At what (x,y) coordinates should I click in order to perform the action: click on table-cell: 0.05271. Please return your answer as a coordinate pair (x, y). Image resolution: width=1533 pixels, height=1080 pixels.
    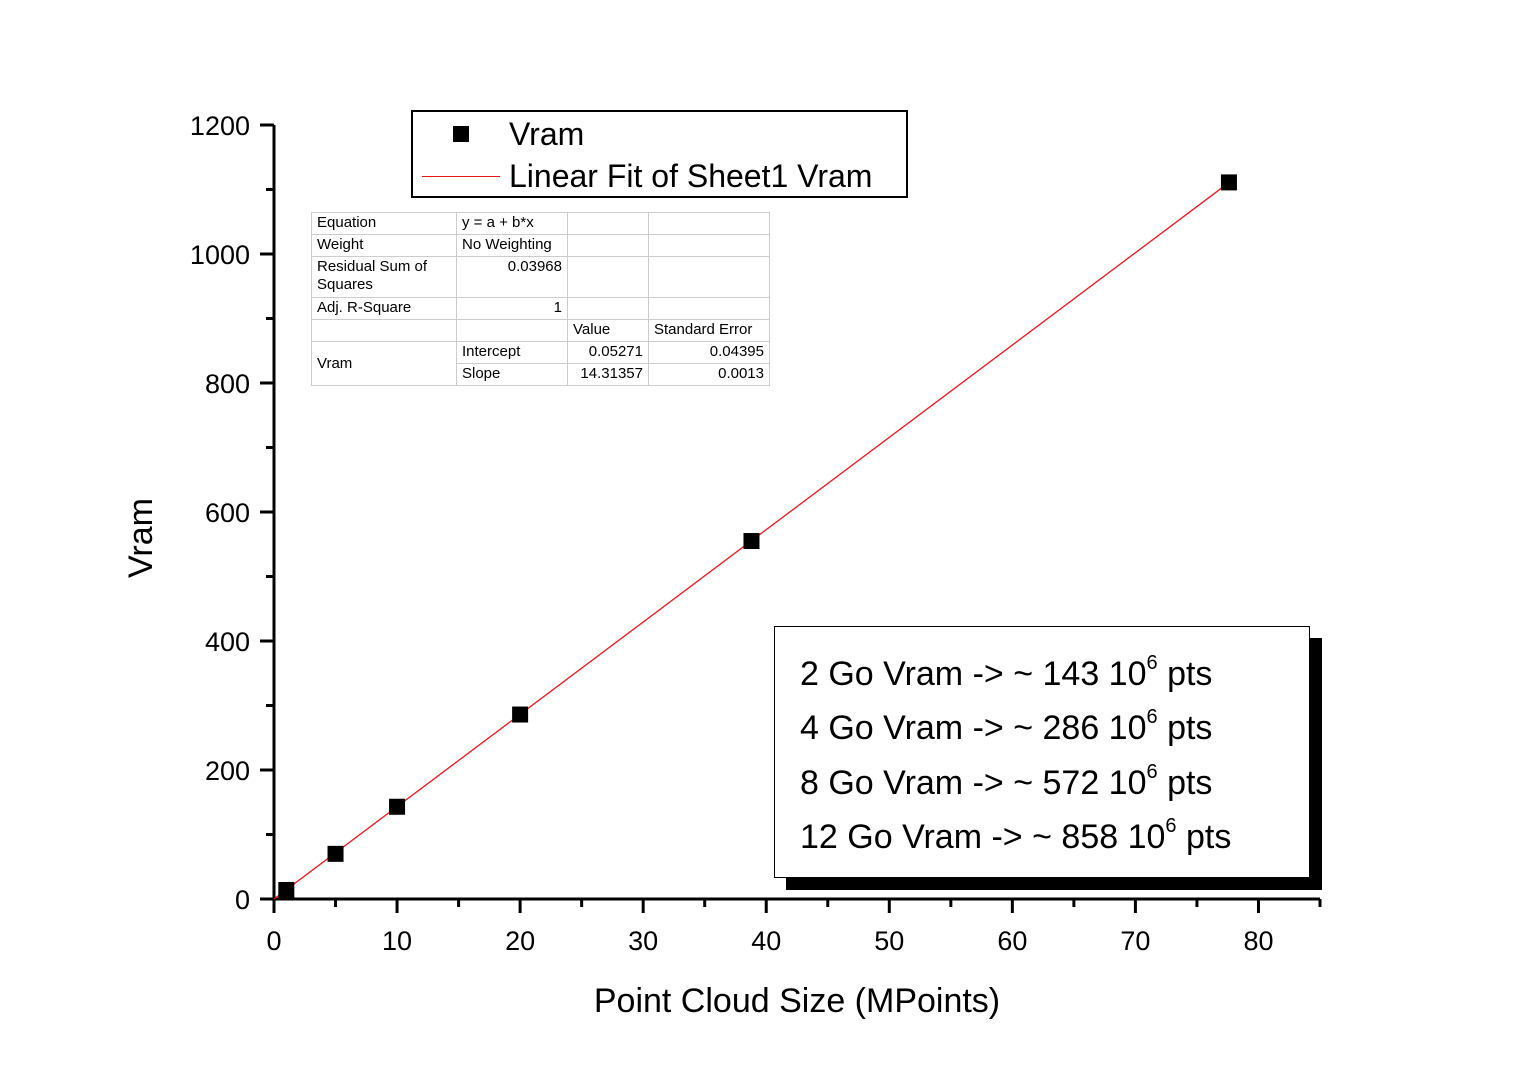
    Looking at the image, I should click on (608, 352).